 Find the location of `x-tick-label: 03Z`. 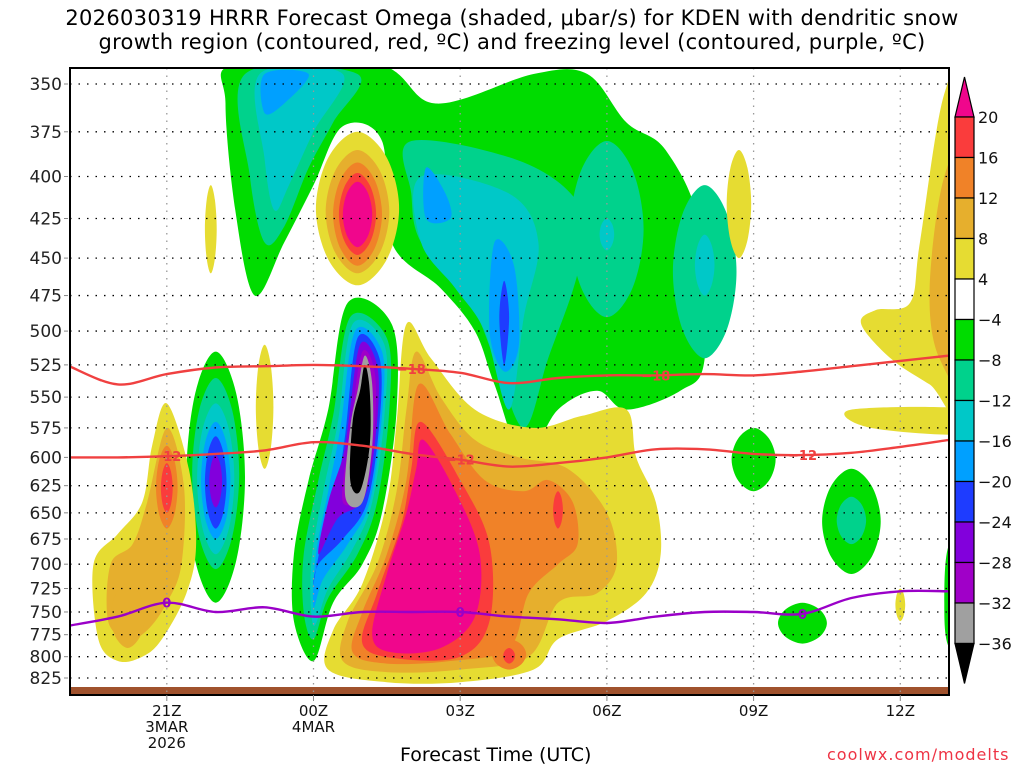

x-tick-label: 03Z is located at coordinates (460, 711).